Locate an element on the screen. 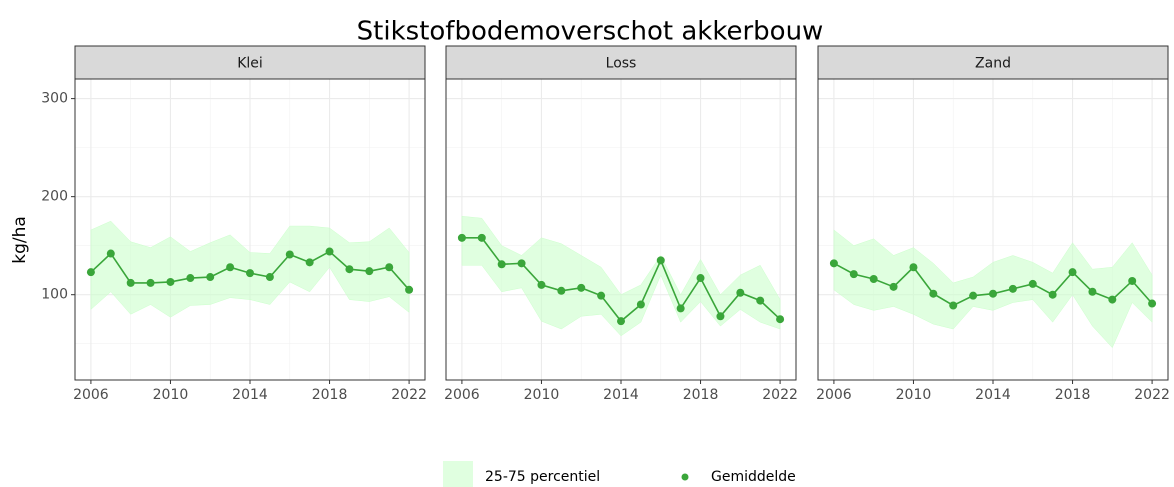 The height and width of the screenshot is (487, 1174). legend-label: 25-75 percentiel is located at coordinates (542, 477).